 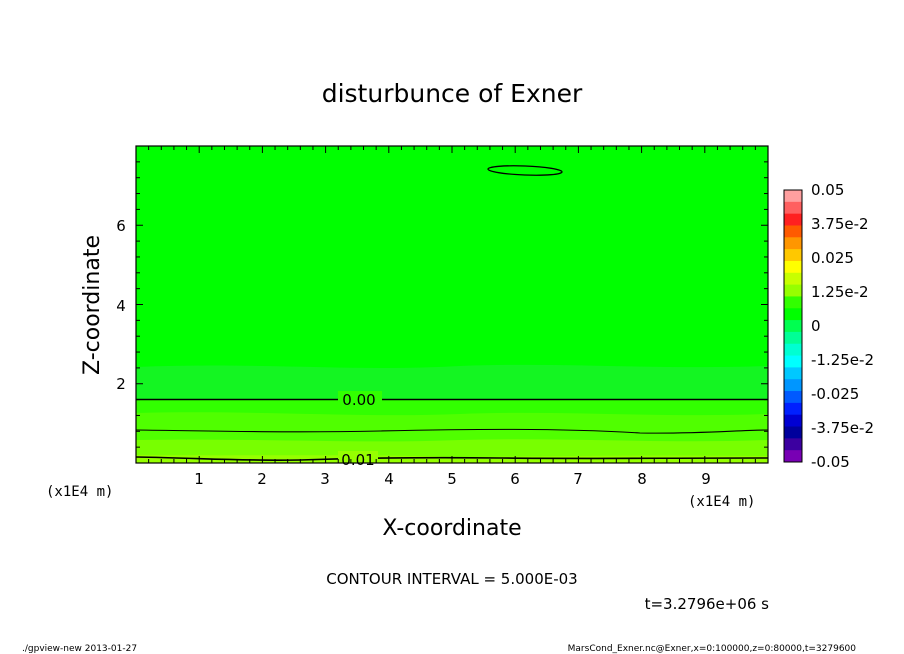 What do you see at coordinates (842, 360) in the screenshot?
I see `colorbar-label: -1.25e-2` at bounding box center [842, 360].